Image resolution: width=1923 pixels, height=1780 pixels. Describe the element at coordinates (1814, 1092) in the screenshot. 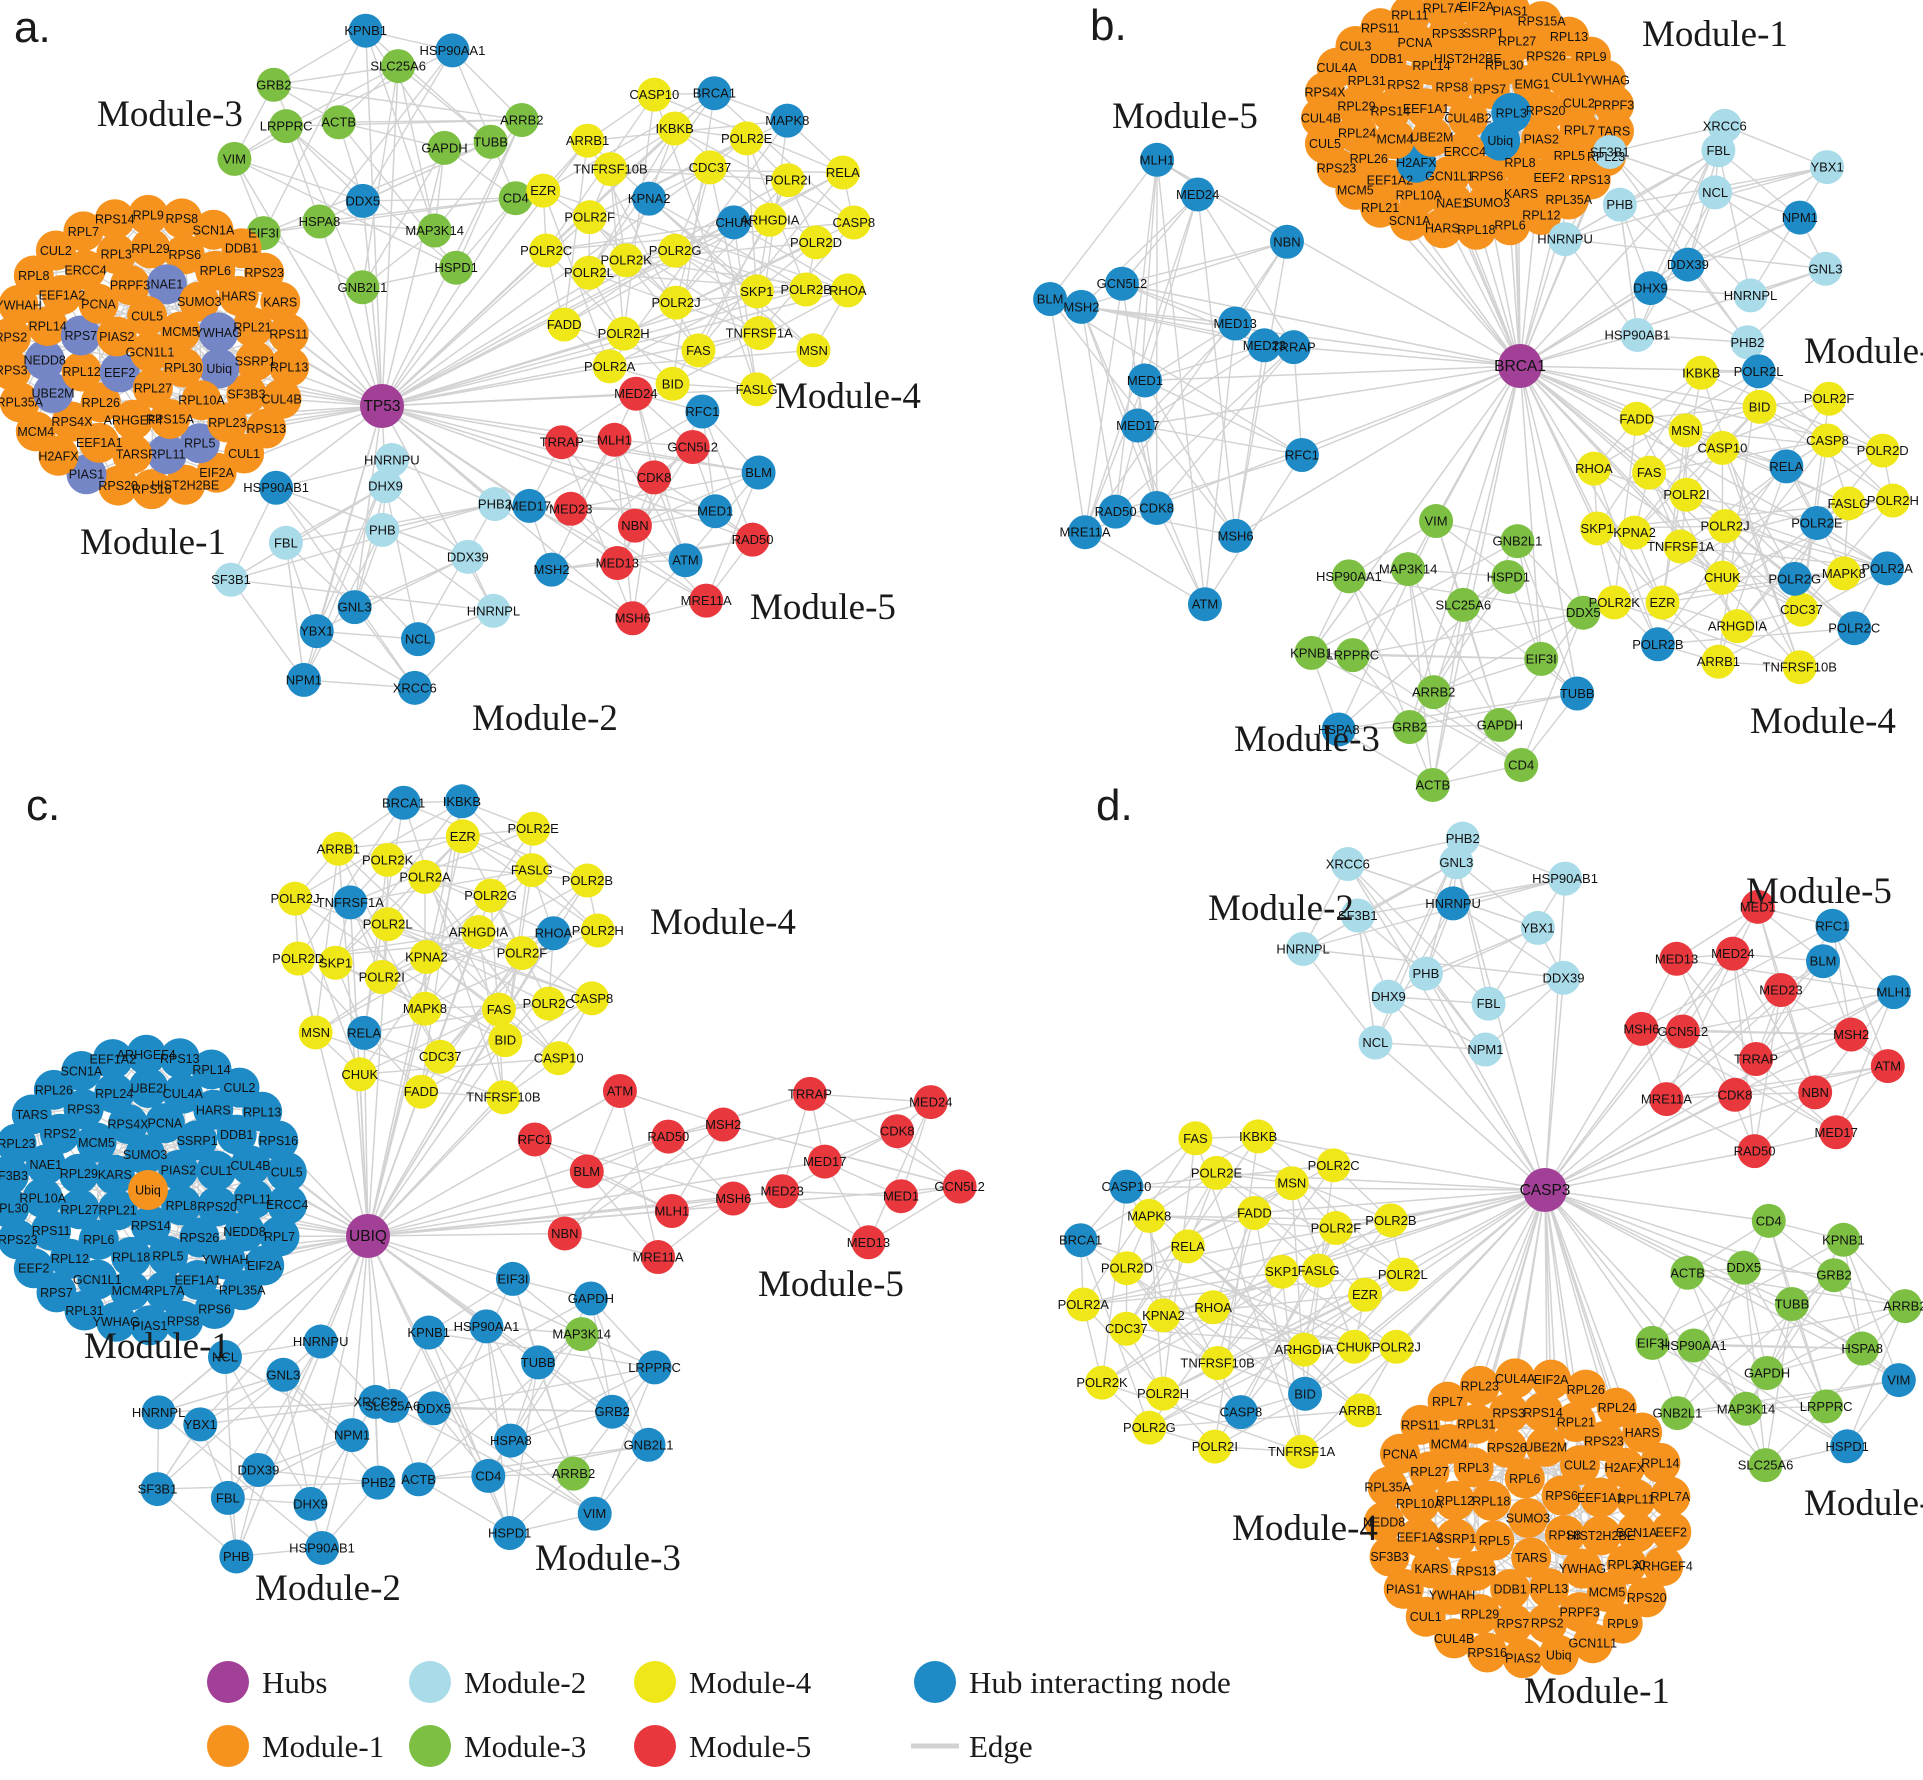

I see `node-label: NBN` at that location.